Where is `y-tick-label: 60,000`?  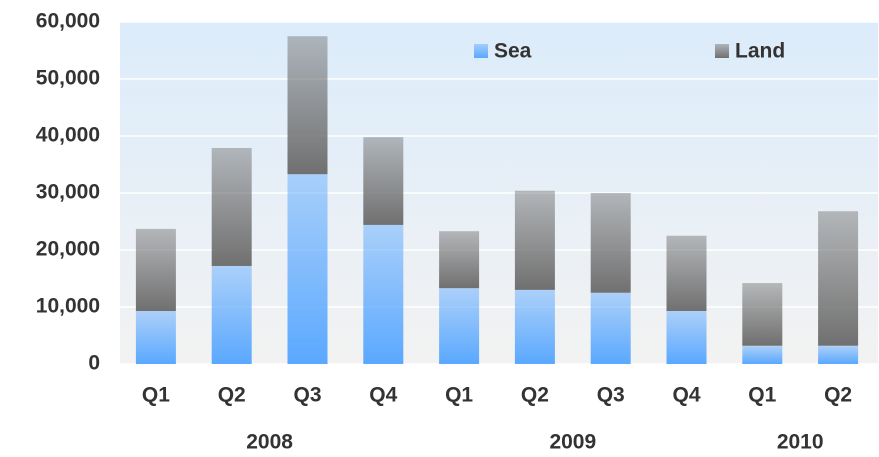
y-tick-label: 60,000 is located at coordinates (68, 21).